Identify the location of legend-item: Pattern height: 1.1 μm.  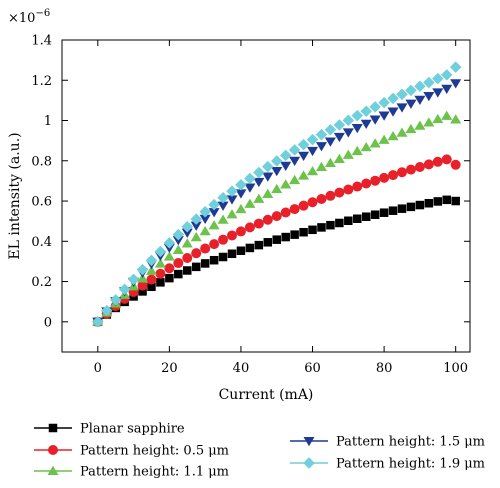
(131, 472).